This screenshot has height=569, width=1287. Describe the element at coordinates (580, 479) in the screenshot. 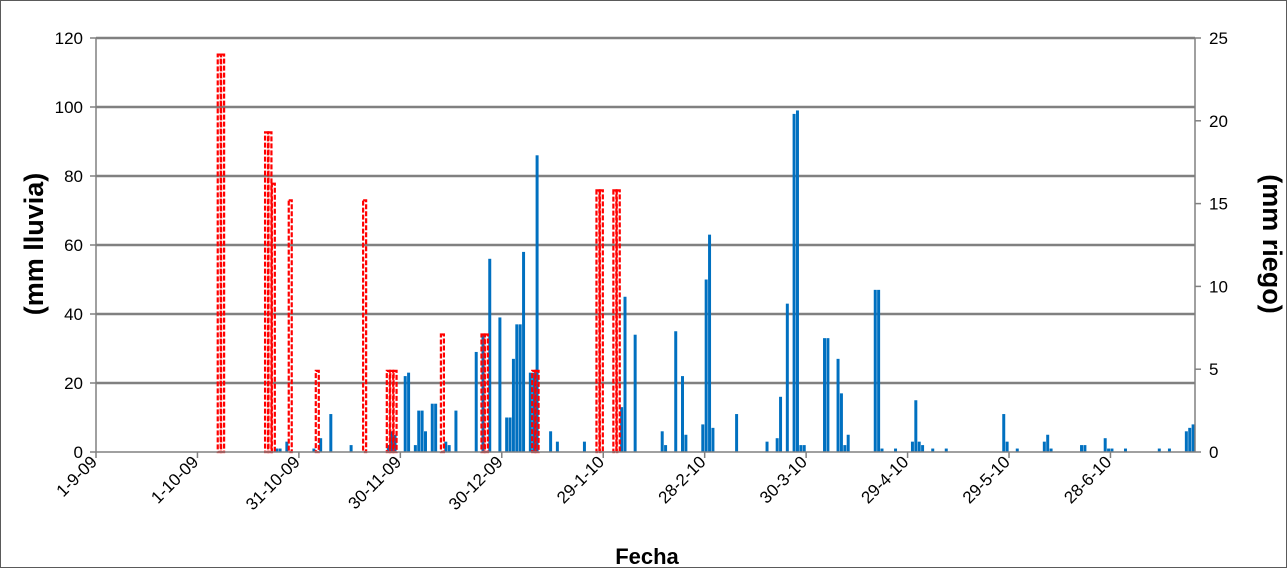

I see `x-tick-label: 29-1-10` at that location.